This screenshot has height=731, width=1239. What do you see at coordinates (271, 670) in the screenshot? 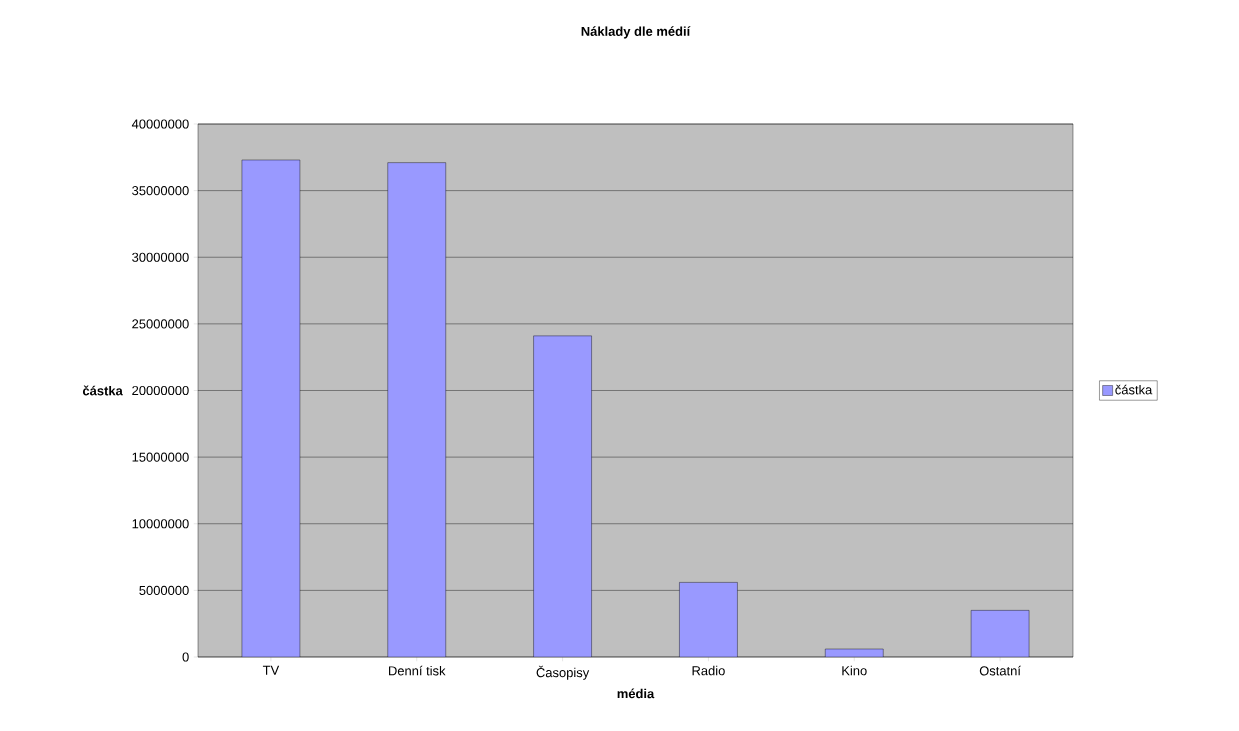
I see `x-tick-label: TV` at bounding box center [271, 670].